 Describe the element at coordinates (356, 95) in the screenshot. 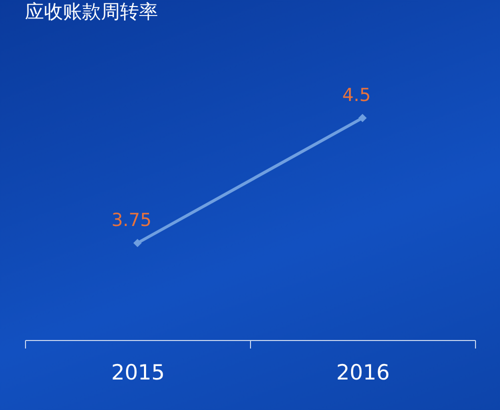

I see `data-label: 4.5` at that location.